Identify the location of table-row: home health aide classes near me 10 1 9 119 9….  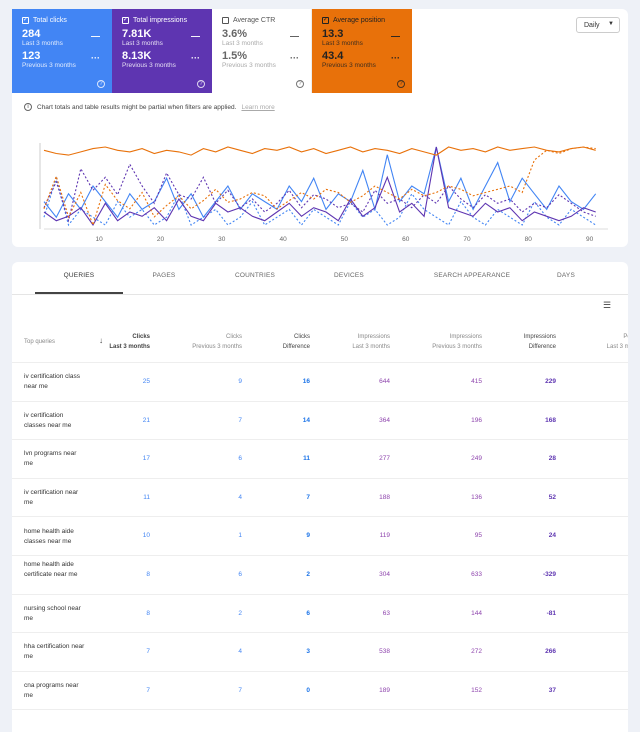
(325, 535).